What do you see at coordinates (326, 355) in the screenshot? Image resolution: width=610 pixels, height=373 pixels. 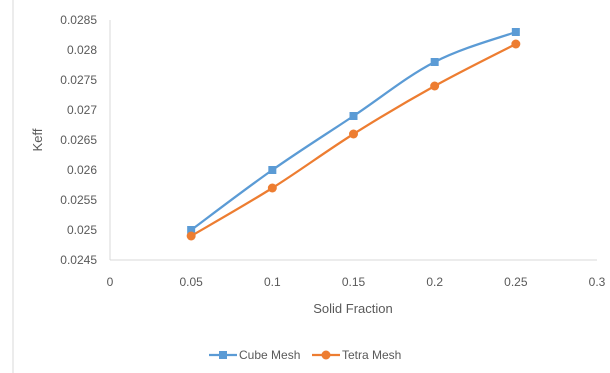 I see `legend-tetra-mesh-marker` at bounding box center [326, 355].